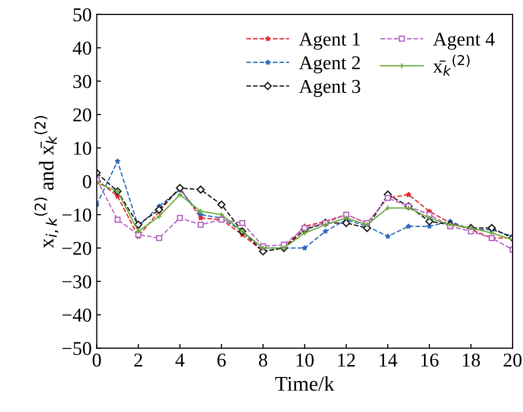  Describe the element at coordinates (77, 281) in the screenshot. I see `y-tick-label: −30` at that location.